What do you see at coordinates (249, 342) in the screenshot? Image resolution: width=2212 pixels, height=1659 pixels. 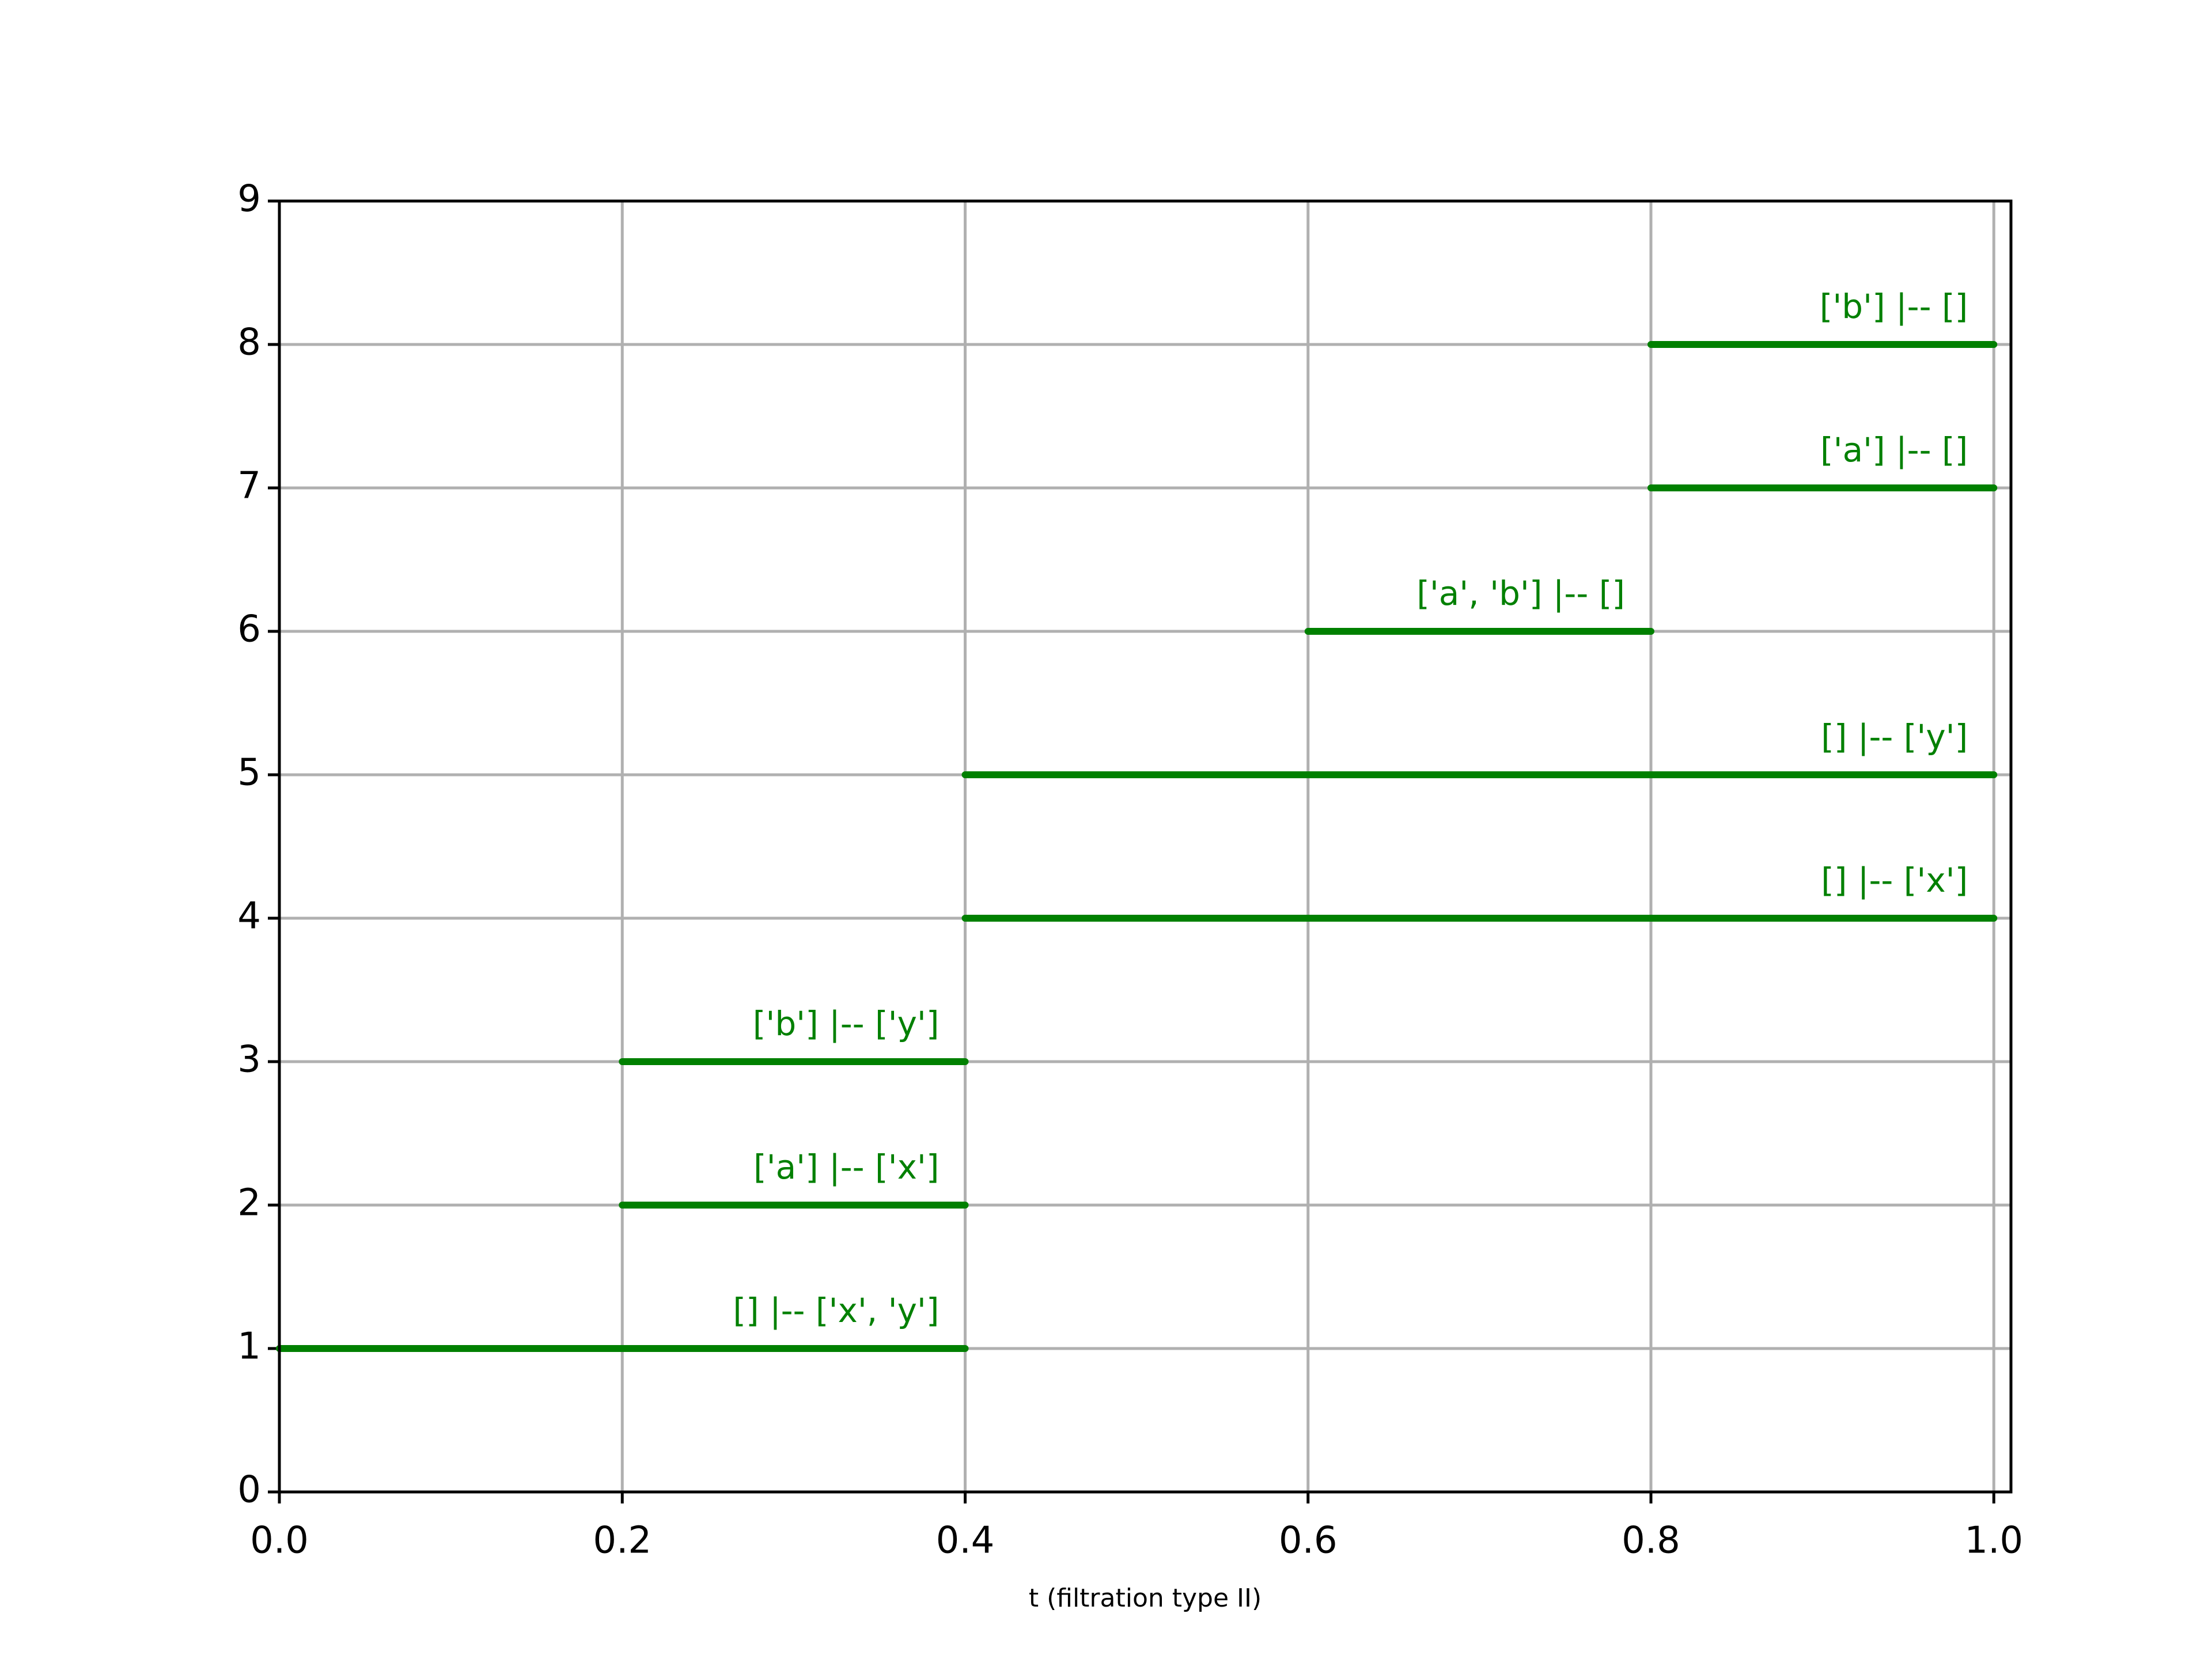 I see `y-tick-label: 8` at bounding box center [249, 342].